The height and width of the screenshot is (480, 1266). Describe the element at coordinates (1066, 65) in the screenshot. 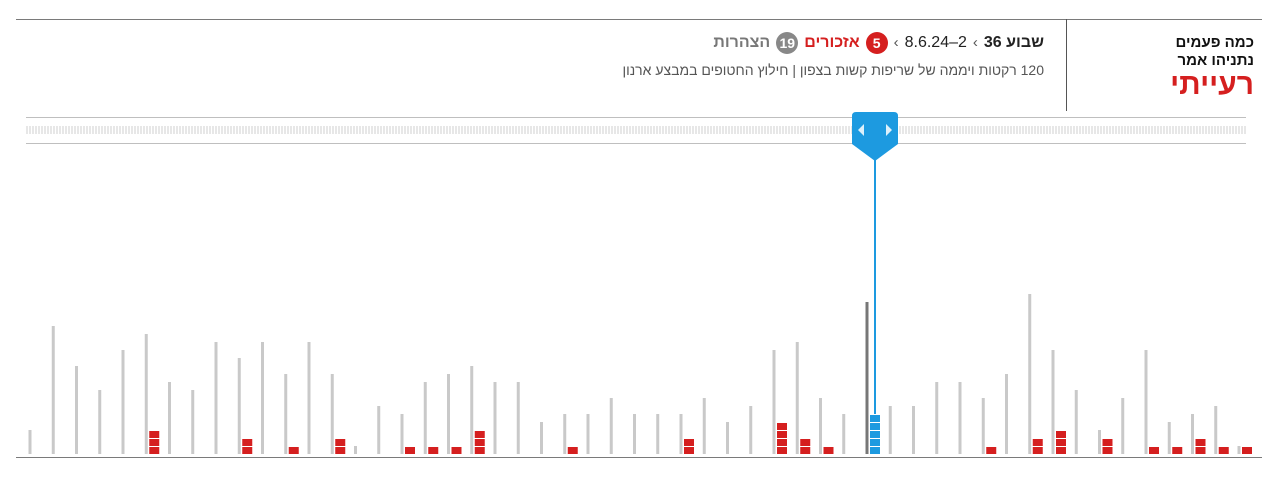

I see `header-divider` at that location.